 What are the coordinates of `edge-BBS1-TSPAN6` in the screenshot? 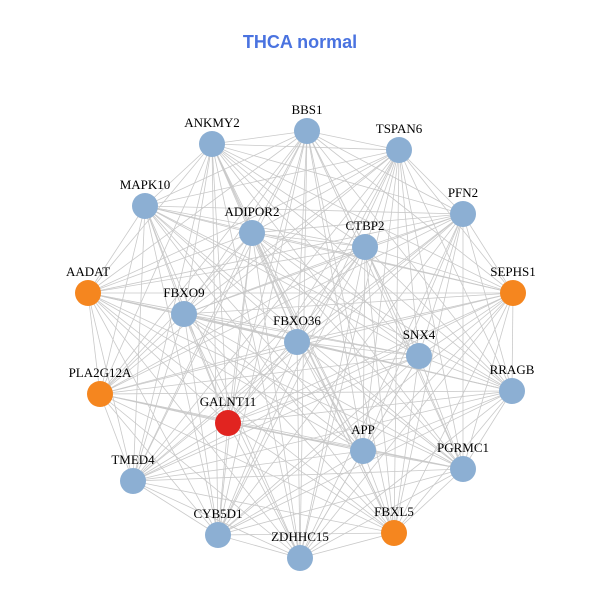 It's located at (353, 140).